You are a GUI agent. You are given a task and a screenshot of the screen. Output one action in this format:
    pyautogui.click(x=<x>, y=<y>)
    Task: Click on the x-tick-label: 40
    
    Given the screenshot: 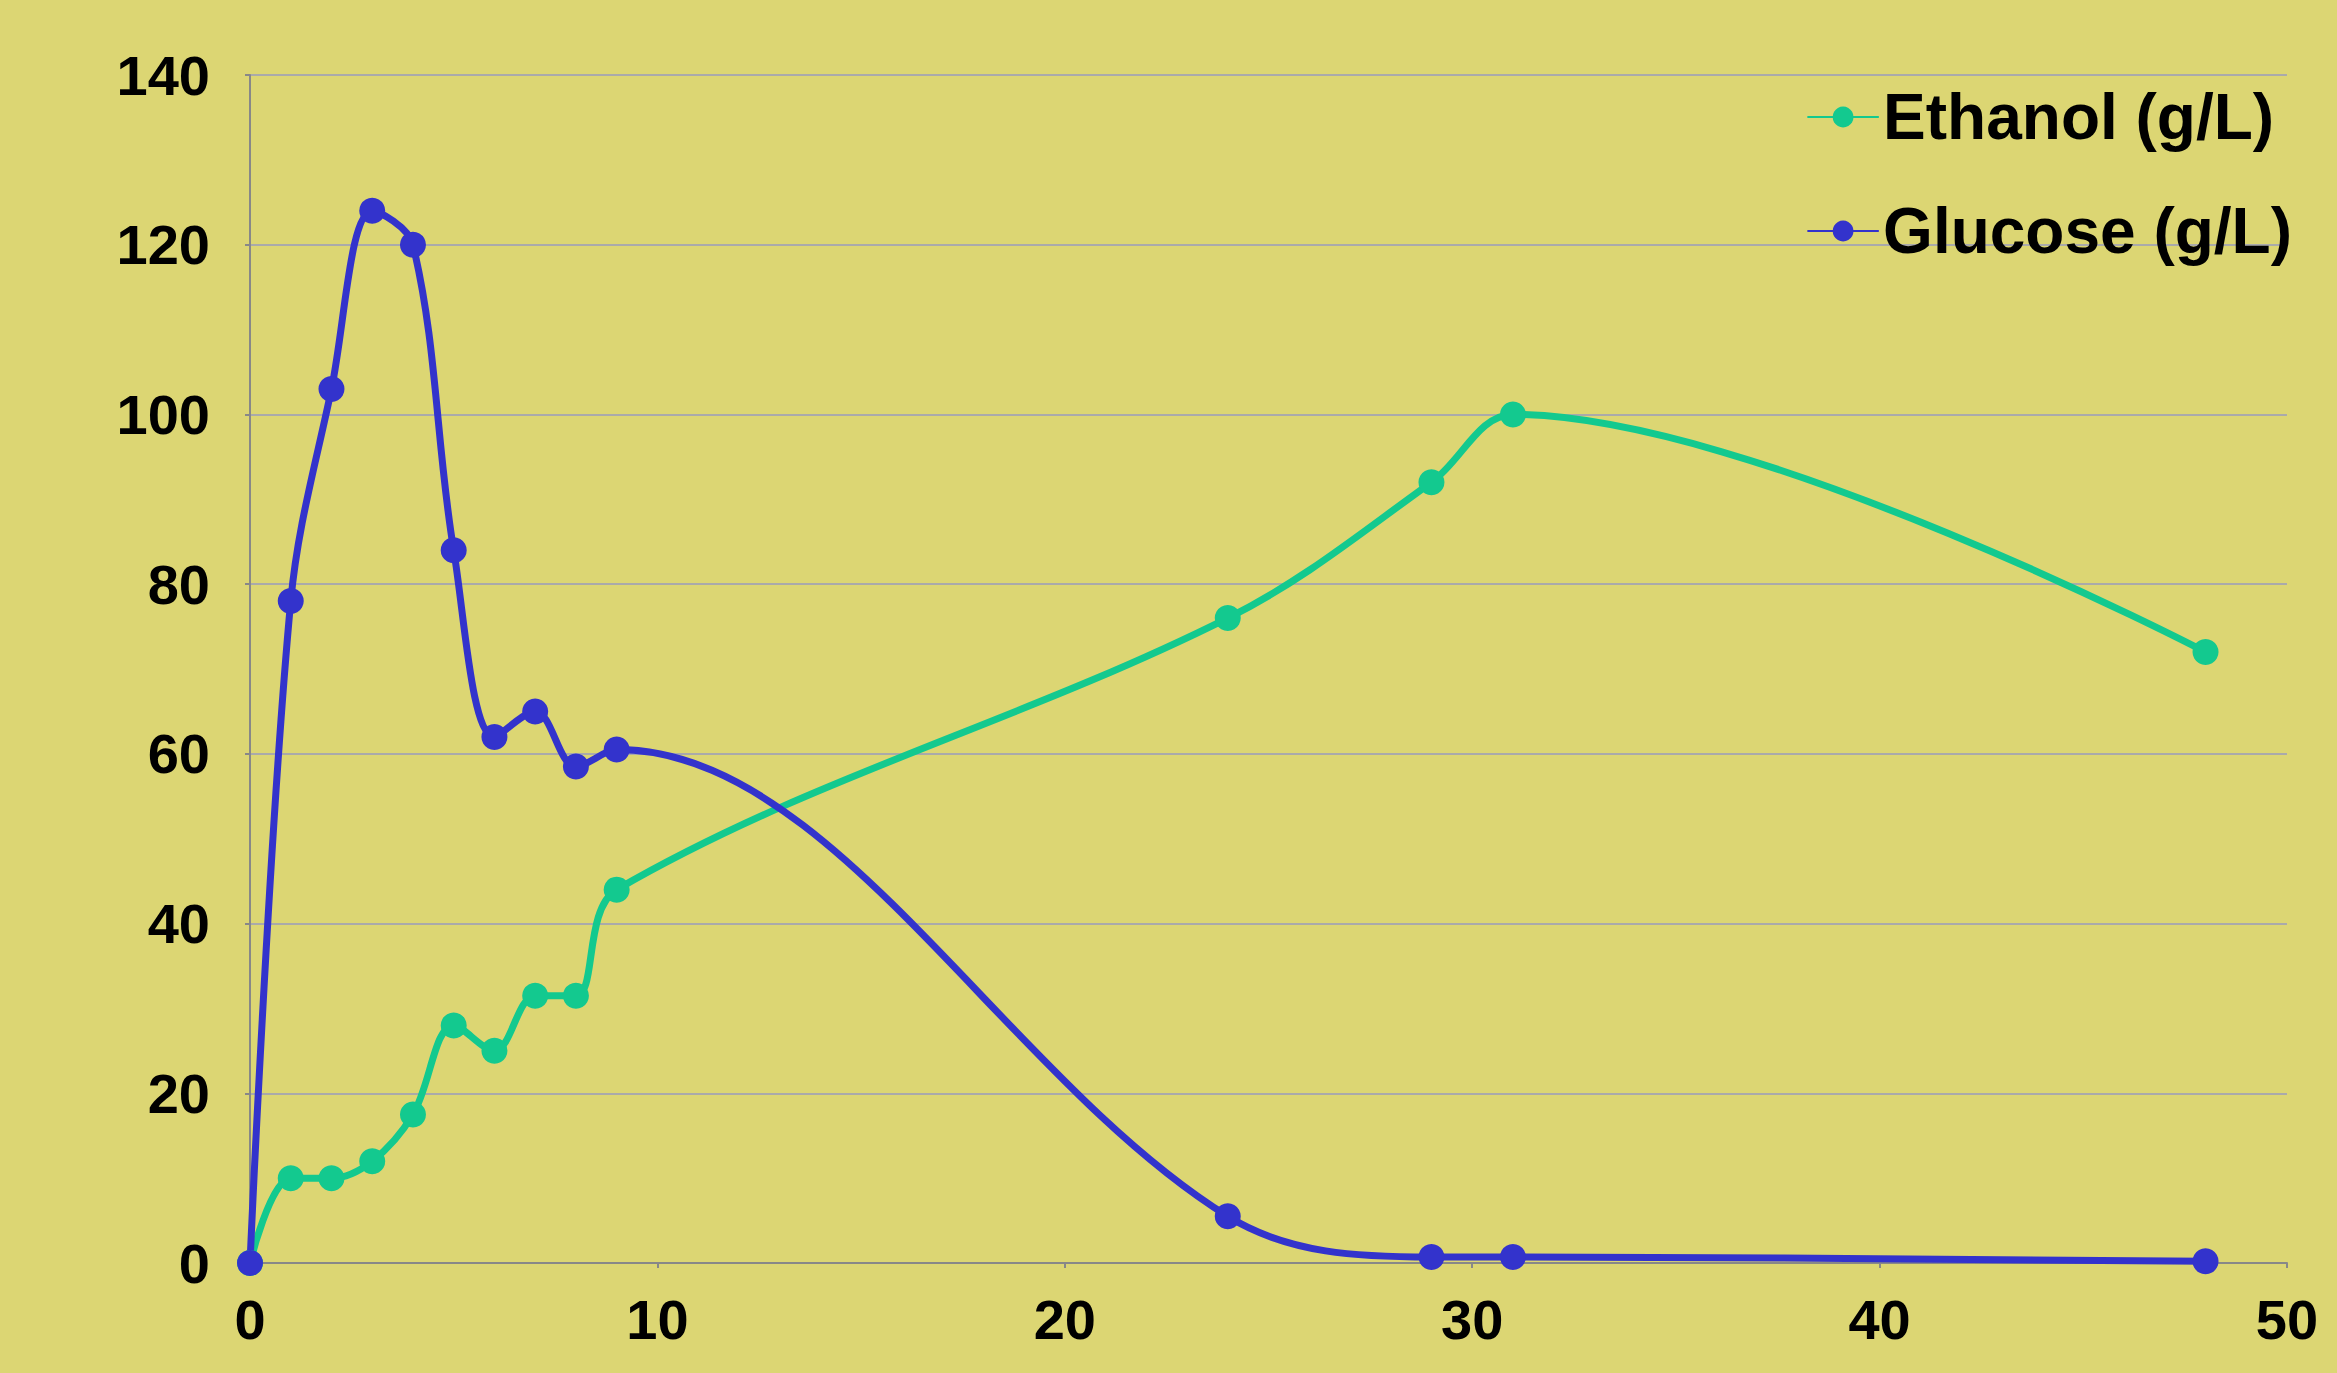 What is the action you would take?
    pyautogui.click(x=1879, y=1319)
    